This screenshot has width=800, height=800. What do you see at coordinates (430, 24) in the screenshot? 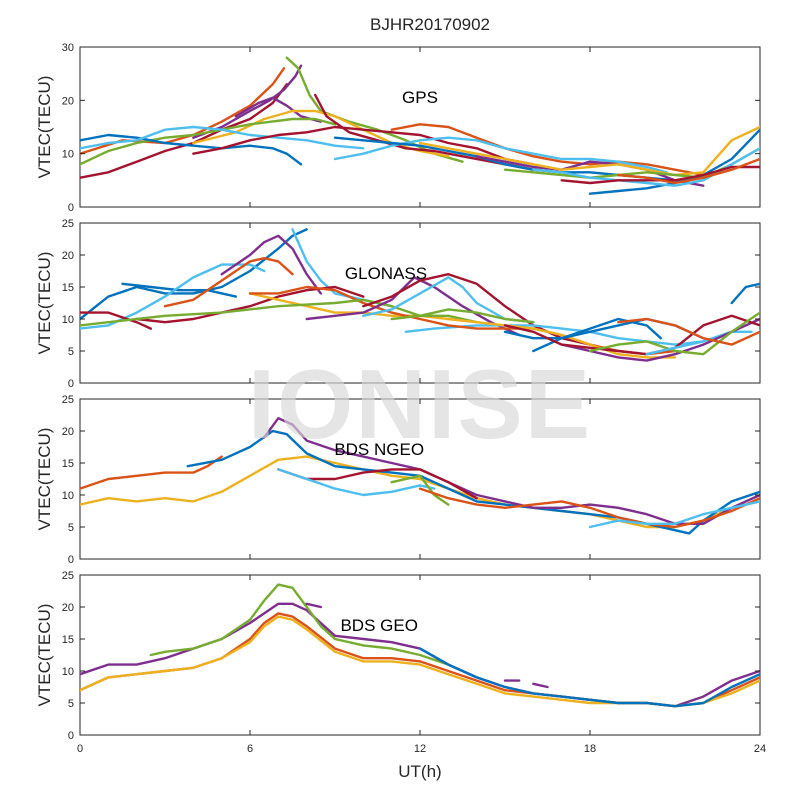
I see `figure-title: BJHR20170902` at bounding box center [430, 24].